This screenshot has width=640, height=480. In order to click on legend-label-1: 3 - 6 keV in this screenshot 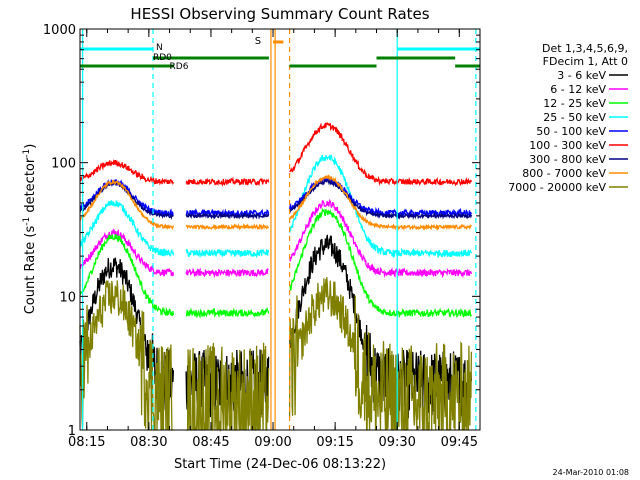, I will do `click(581, 75)`.